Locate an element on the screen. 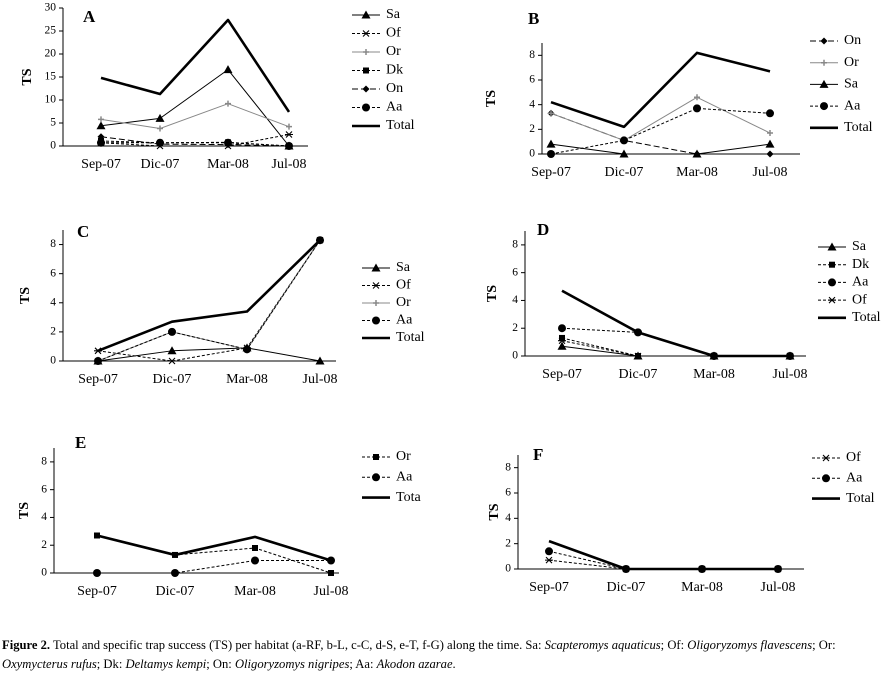 The width and height of the screenshot is (887, 676). panel-b-legend-total: Total is located at coordinates (841, 127).